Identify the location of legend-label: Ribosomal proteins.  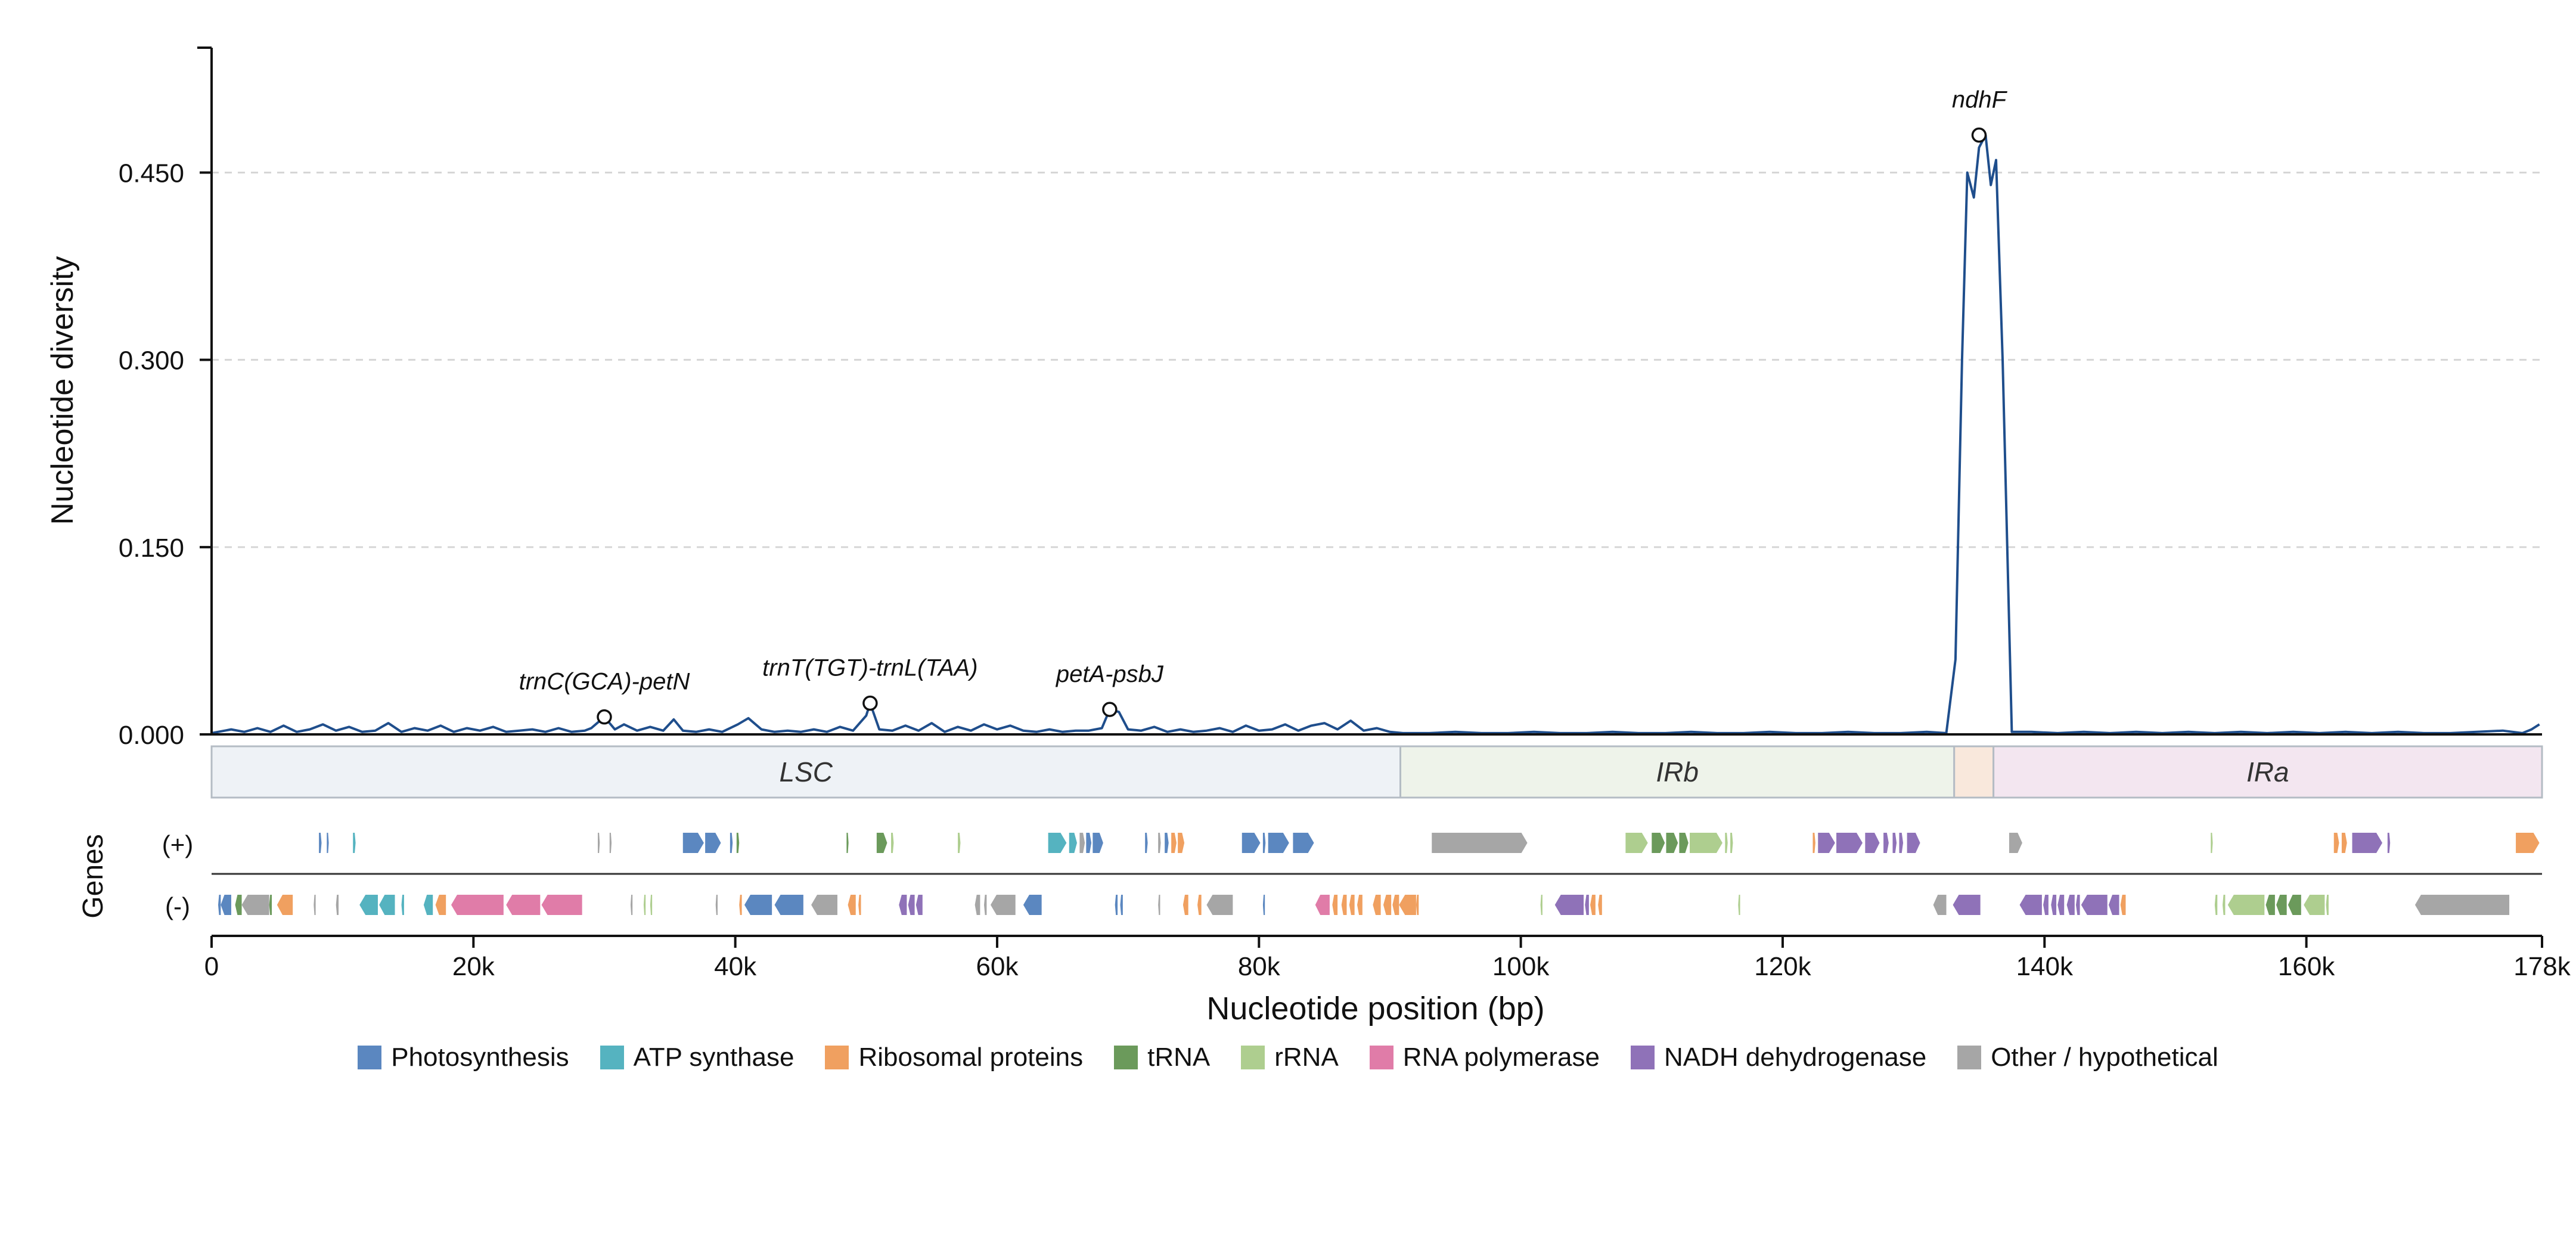
(971, 1057).